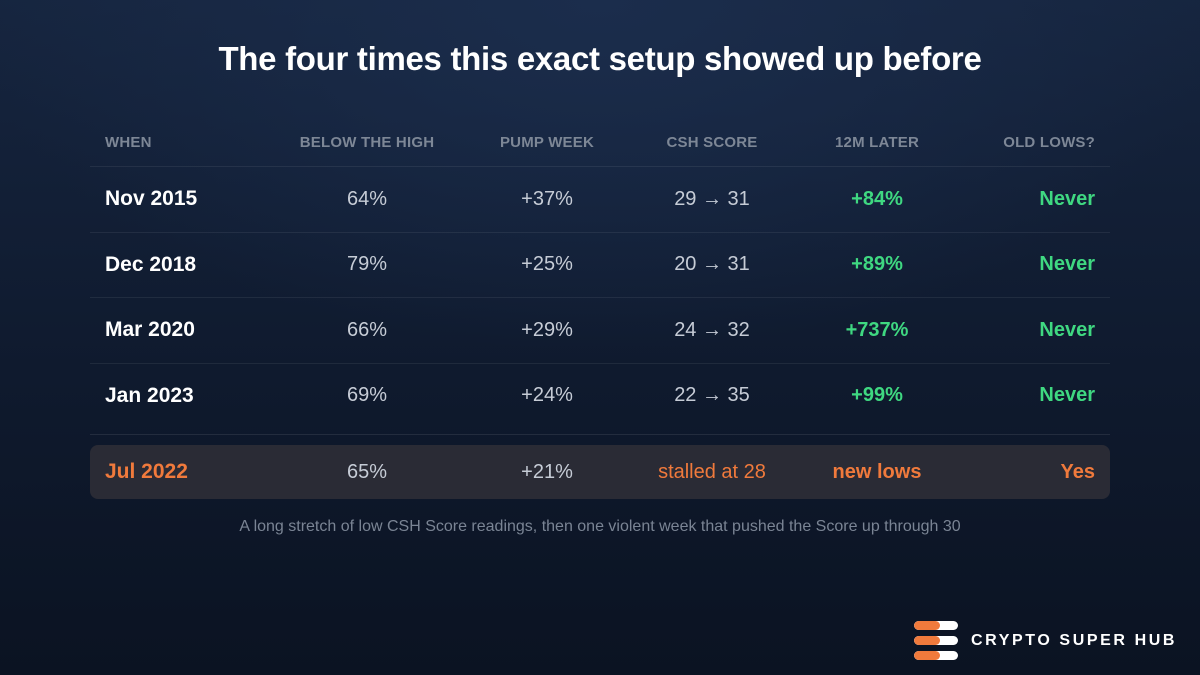  I want to click on header-csh-score: CSH SCORE, so click(712, 142).